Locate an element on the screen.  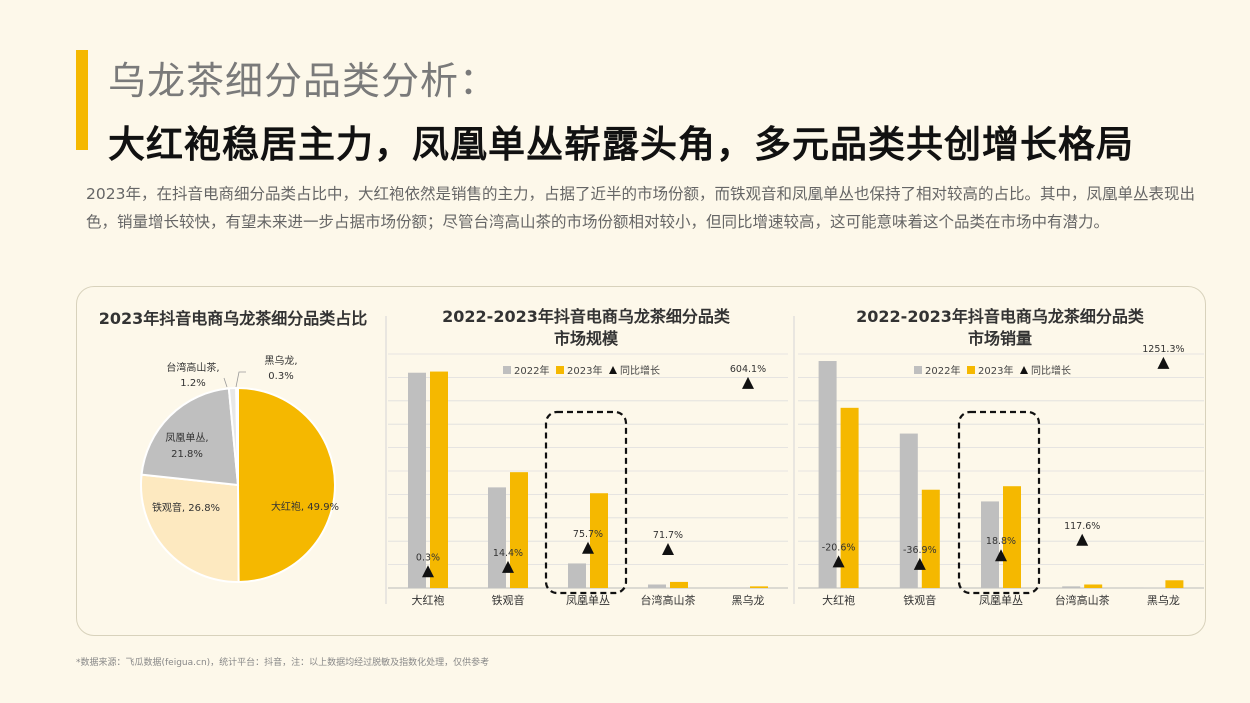
bar-chart-2-title-line2: 市场销量 is located at coordinates (999, 338).